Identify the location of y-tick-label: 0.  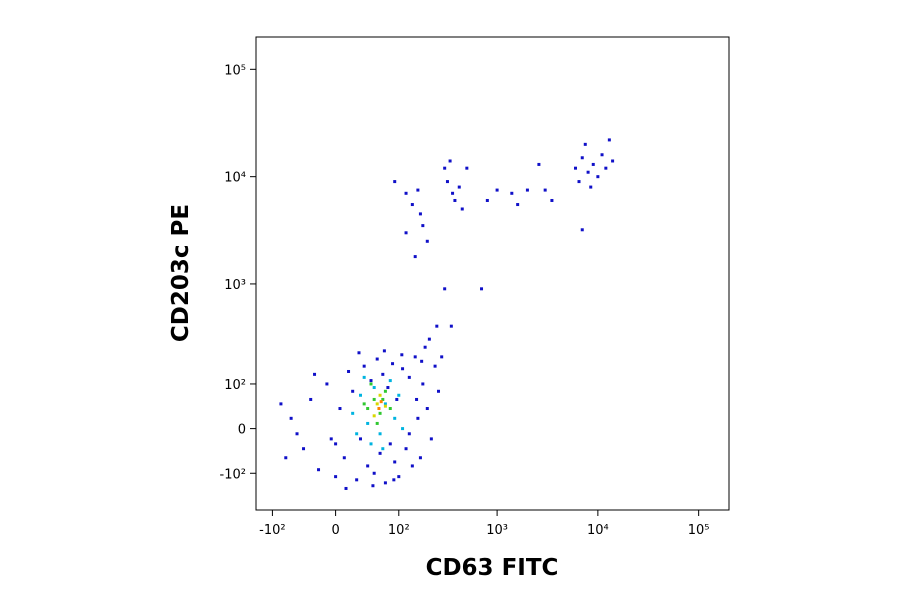
(242, 430).